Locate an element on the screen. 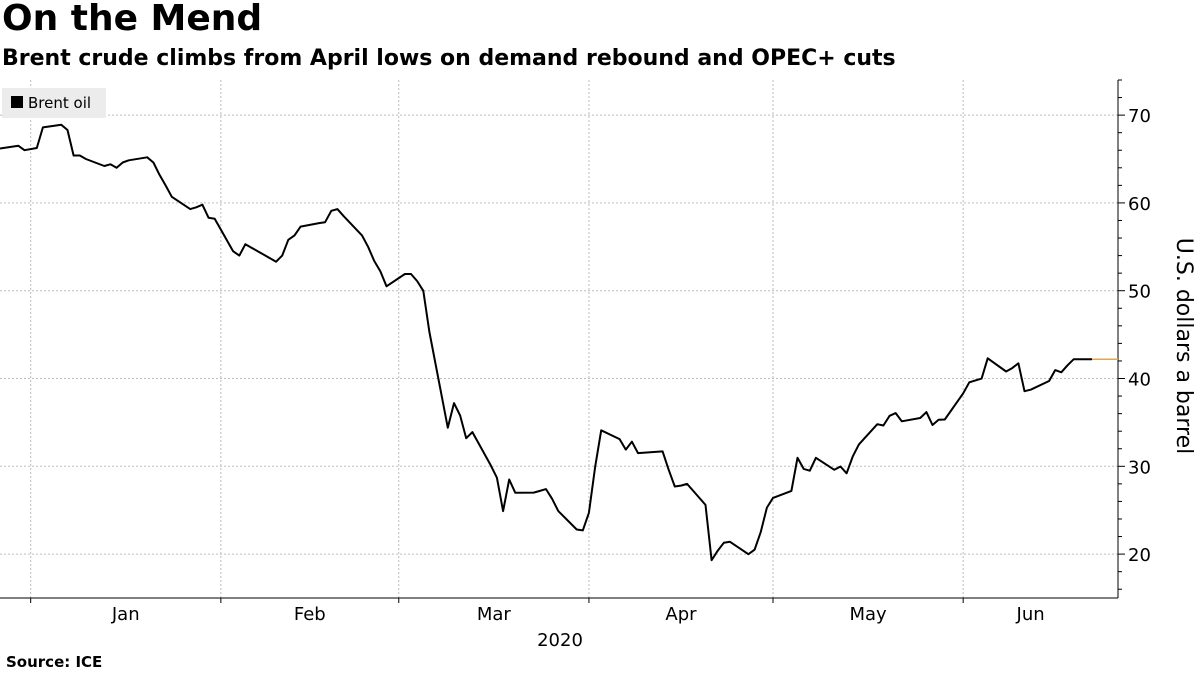 The height and width of the screenshot is (675, 1200). x-tick-label-may: May is located at coordinates (868, 614).